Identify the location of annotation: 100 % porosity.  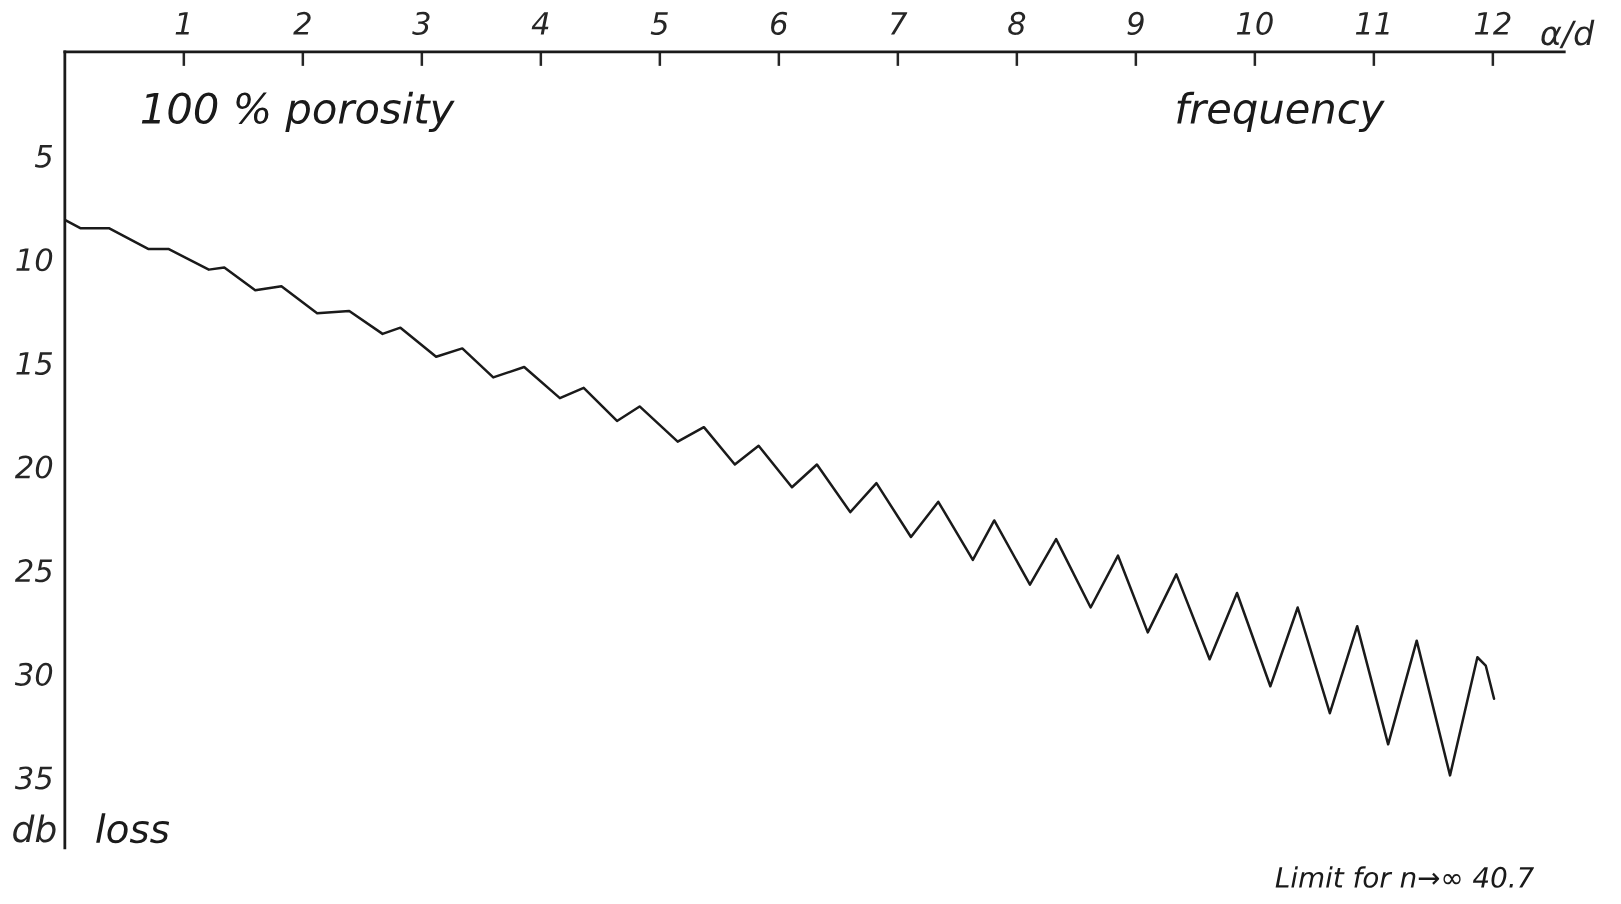
(298, 112).